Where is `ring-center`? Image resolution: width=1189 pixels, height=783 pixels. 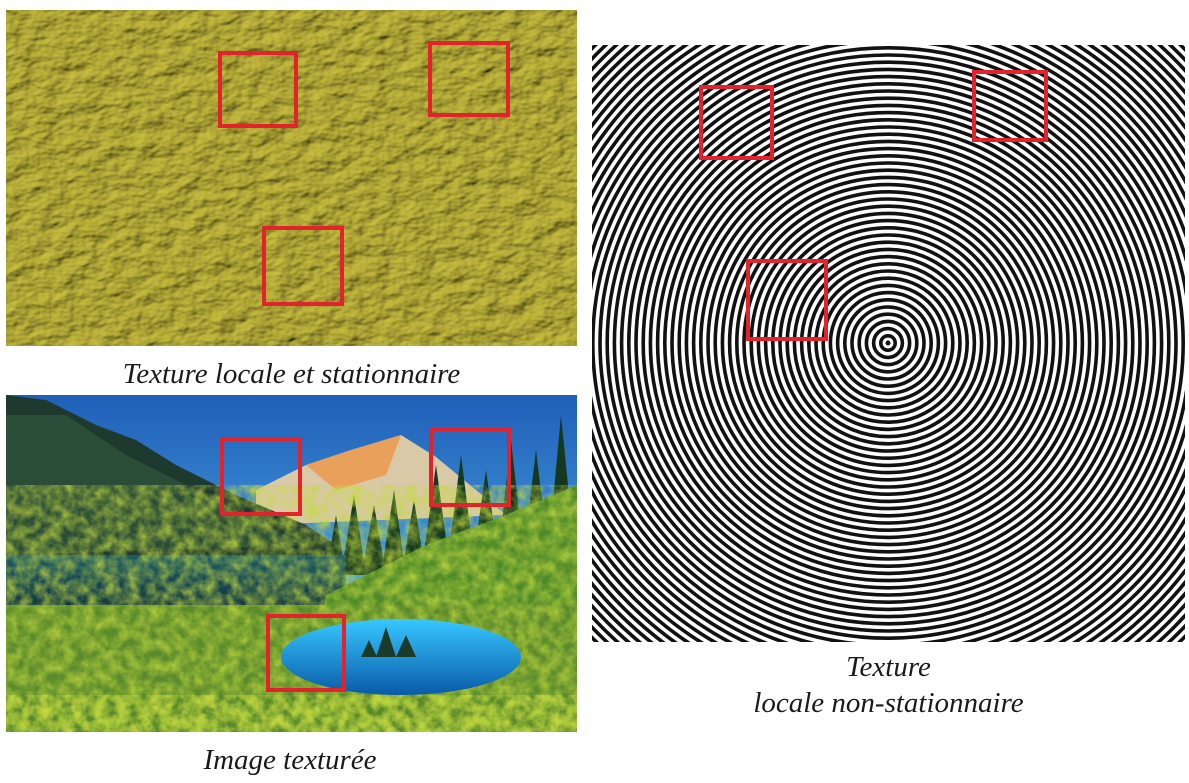 ring-center is located at coordinates (888, 343).